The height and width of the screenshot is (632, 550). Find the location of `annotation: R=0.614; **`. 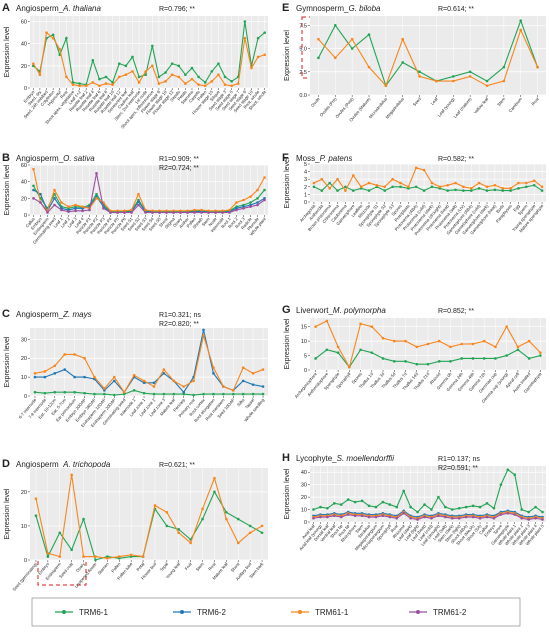

annotation: R=0.614; ** is located at coordinates (456, 9).